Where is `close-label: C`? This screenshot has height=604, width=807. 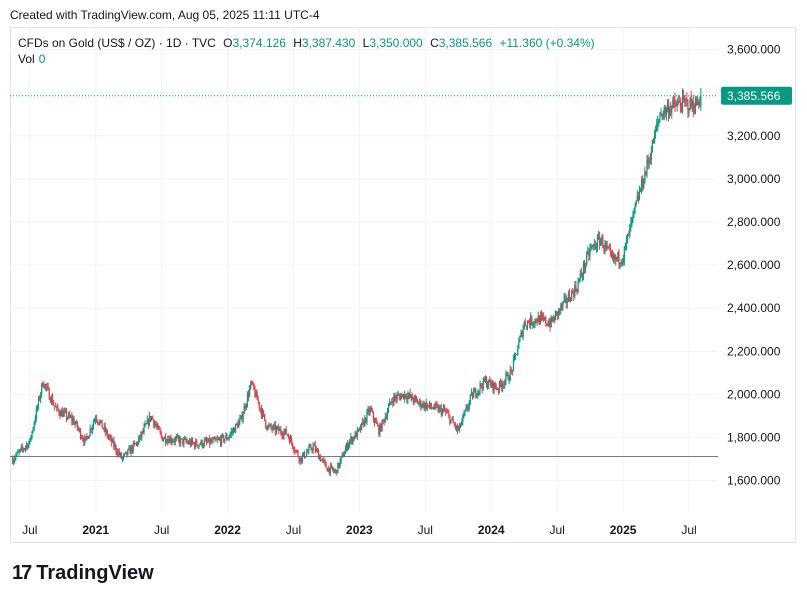 close-label: C is located at coordinates (434, 43).